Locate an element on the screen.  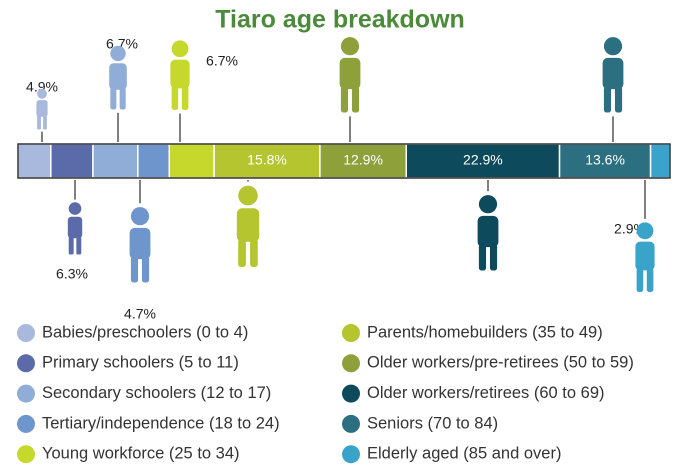
legend-label: Tertiary/independence (18 to 24) is located at coordinates (161, 423).